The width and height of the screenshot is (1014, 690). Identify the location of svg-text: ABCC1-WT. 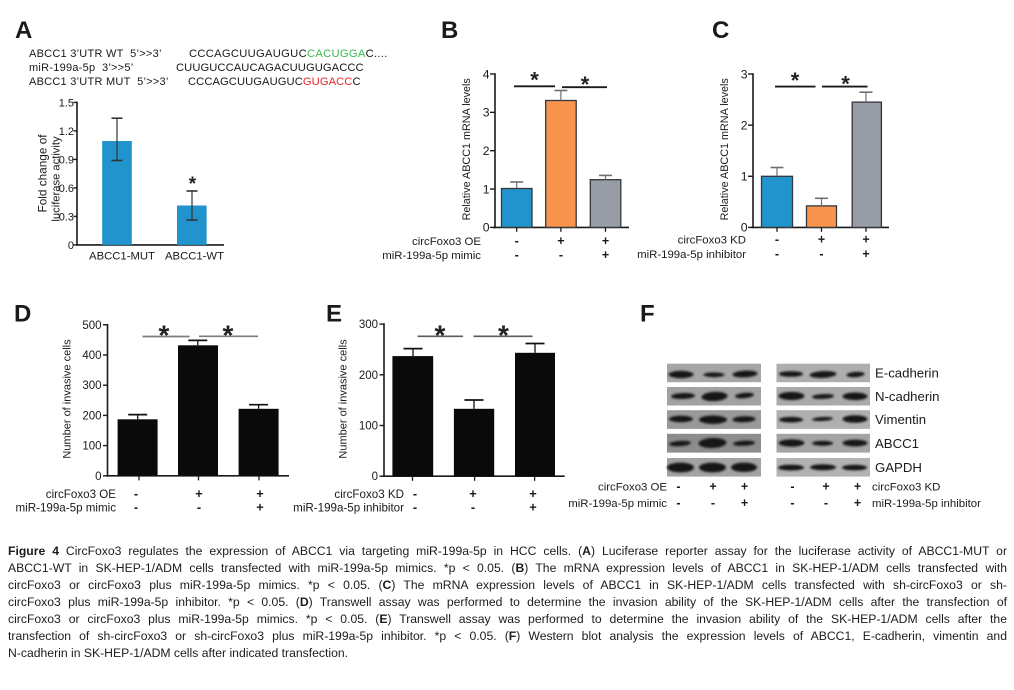
(194, 257).